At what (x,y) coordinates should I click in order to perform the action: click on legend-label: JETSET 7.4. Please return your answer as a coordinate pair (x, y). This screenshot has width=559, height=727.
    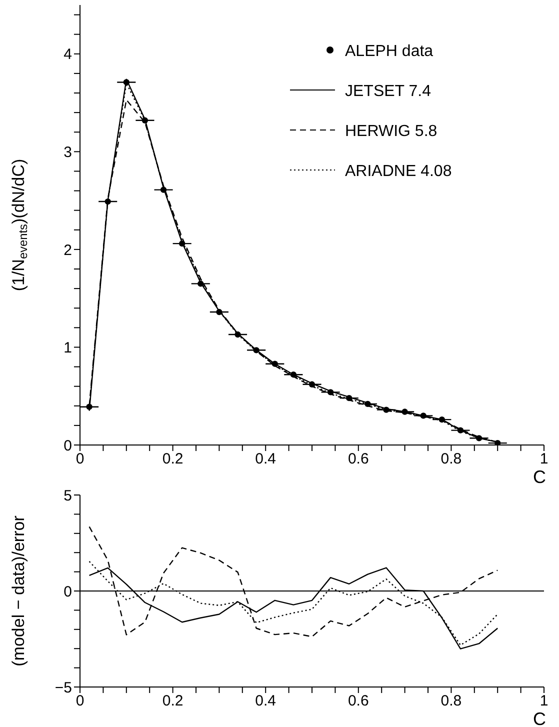
    Looking at the image, I should click on (388, 91).